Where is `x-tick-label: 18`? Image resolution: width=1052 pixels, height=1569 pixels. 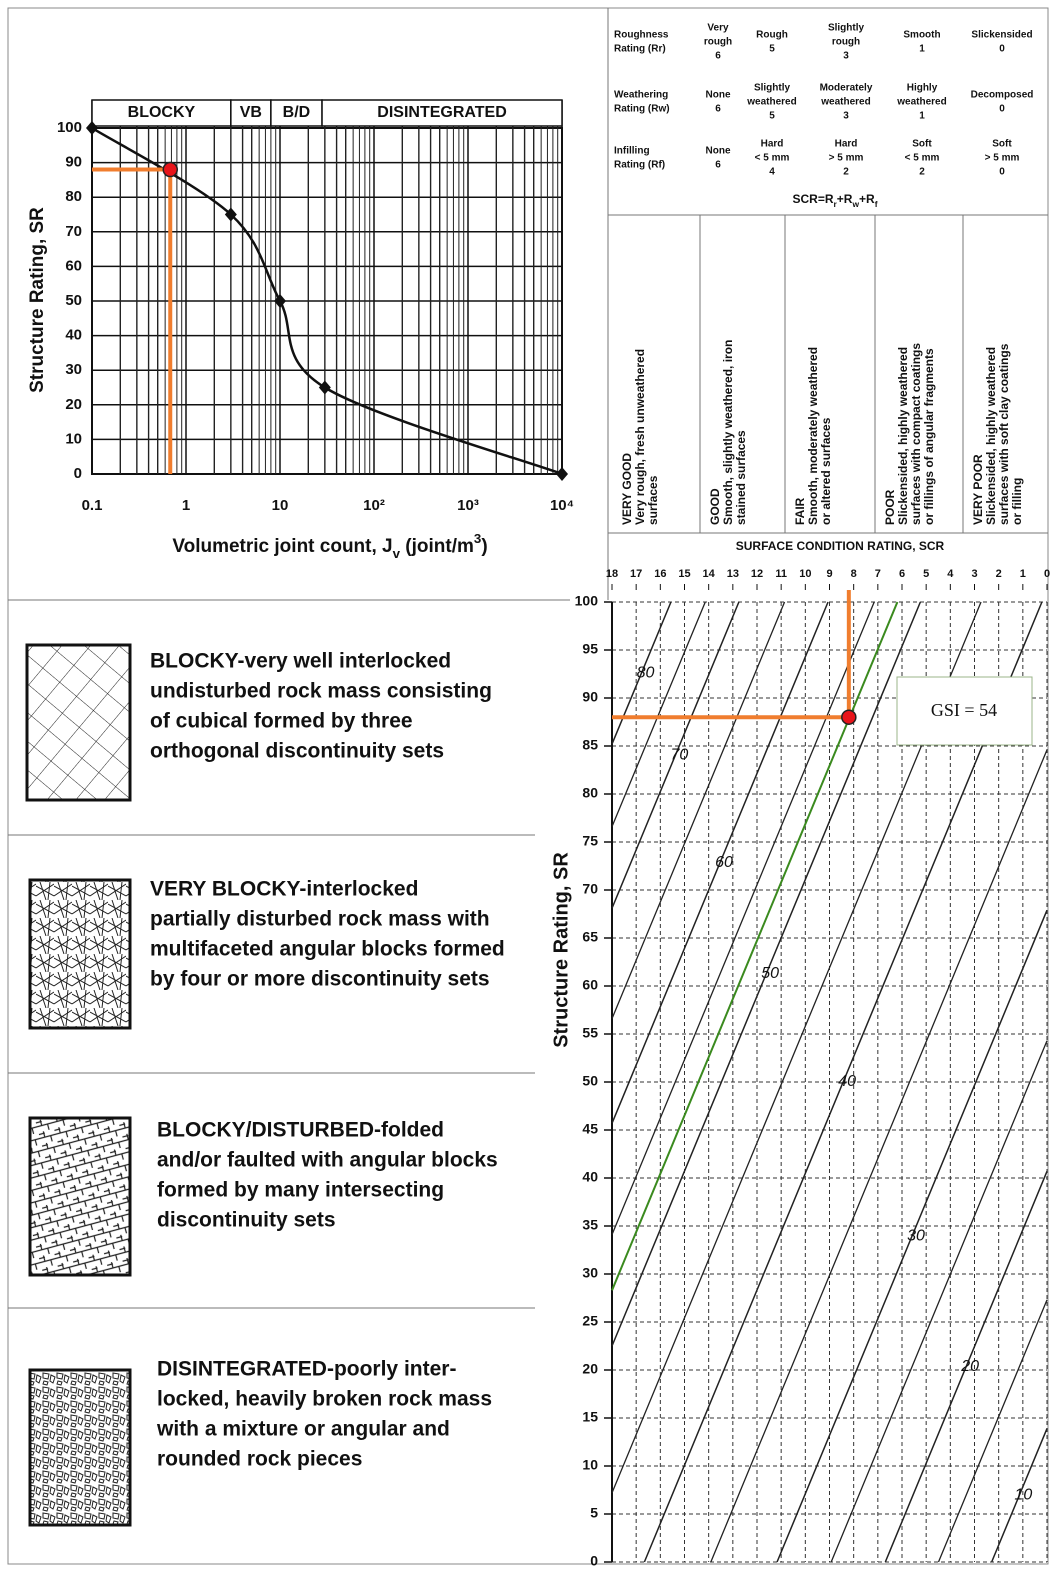
x-tick-label: 18 is located at coordinates (612, 574).